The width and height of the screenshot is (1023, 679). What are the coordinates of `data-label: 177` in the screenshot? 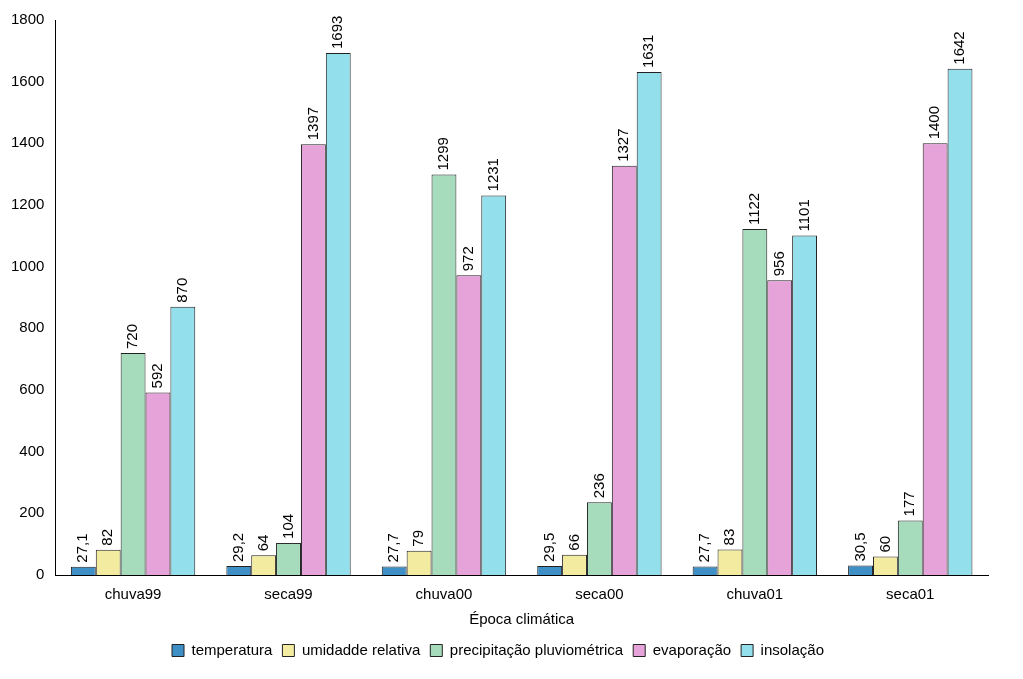 It's located at (909, 504).